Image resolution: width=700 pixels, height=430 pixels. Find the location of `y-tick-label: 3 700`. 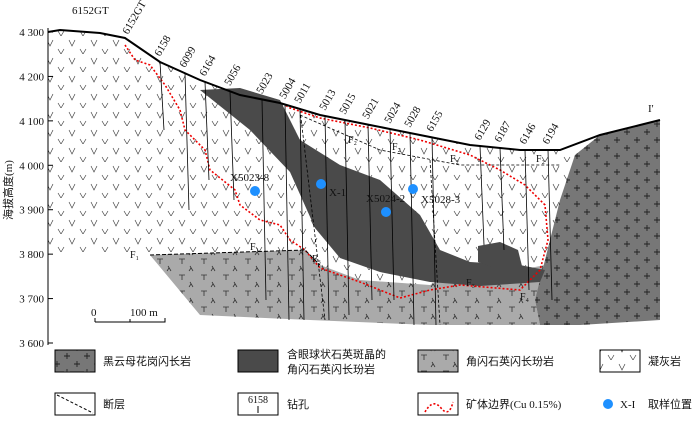

y-tick-label: 3 700 is located at coordinates (31, 300).